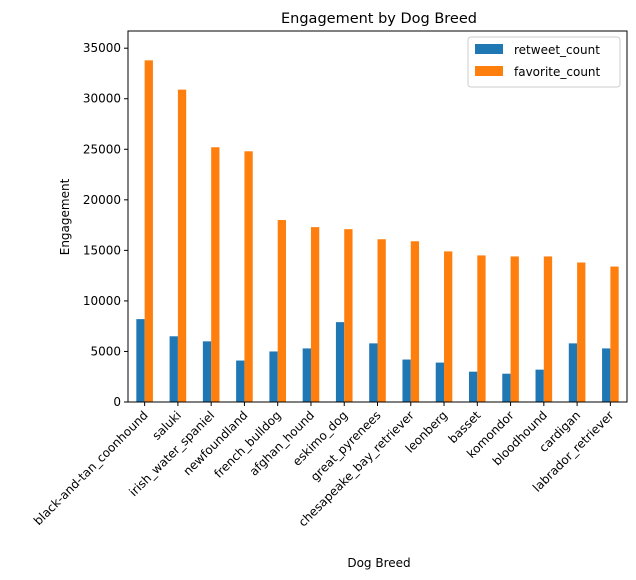 The image size is (636, 580). What do you see at coordinates (606, 375) in the screenshot?
I see `bar-retweet_count-labrador_retriever` at bounding box center [606, 375].